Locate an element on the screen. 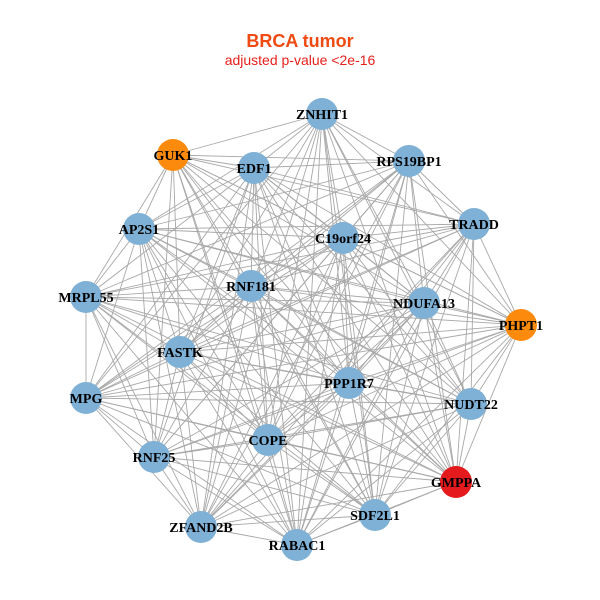  node-ppp1r7: PPP1R7 is located at coordinates (349, 383).